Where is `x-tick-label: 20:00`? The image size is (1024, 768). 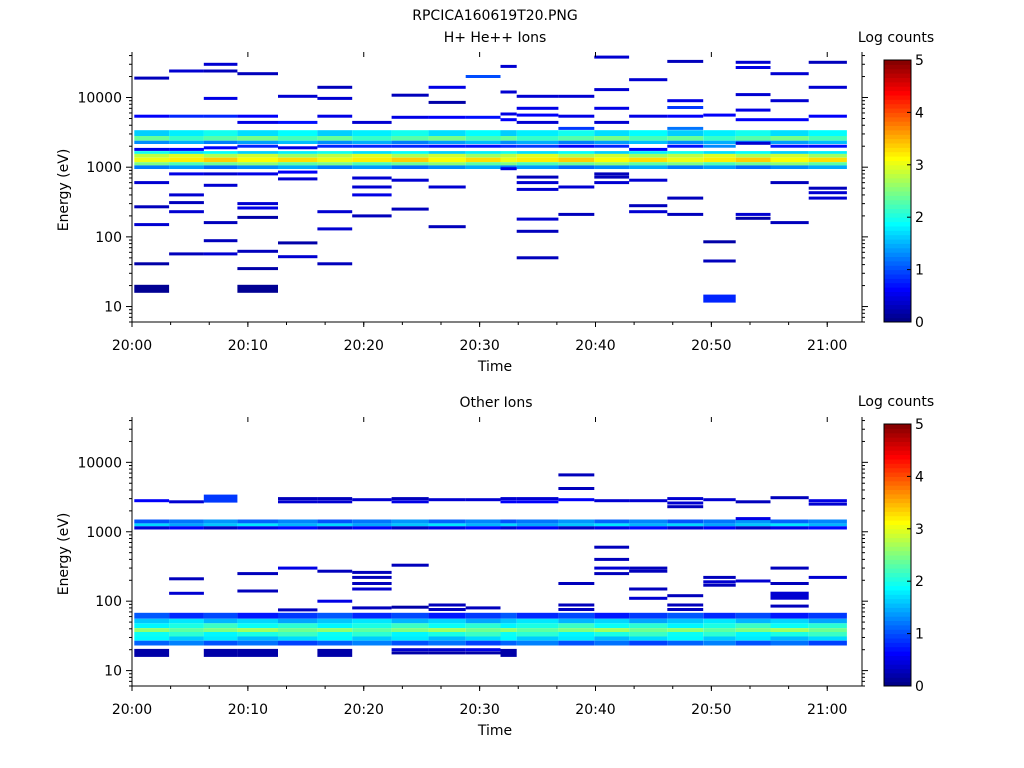 x-tick-label: 20:00 is located at coordinates (132, 346).